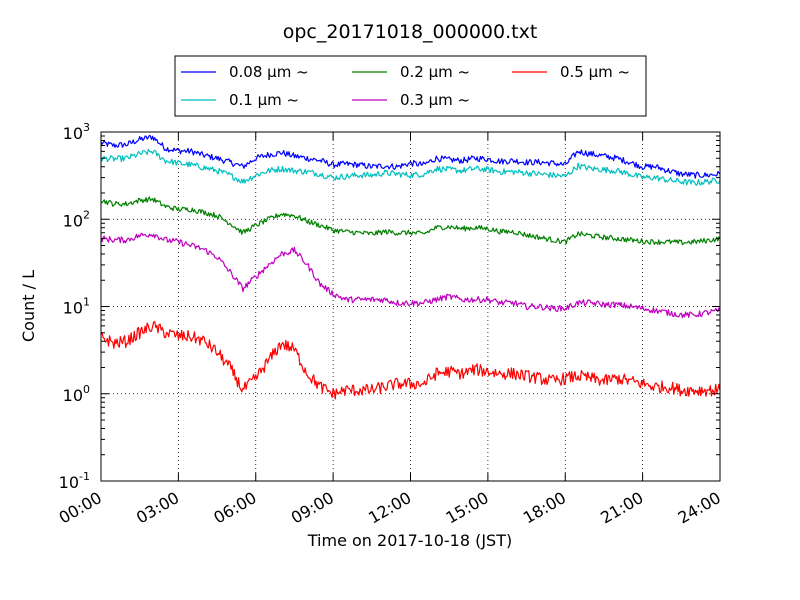 The image size is (800, 600). Describe the element at coordinates (74, 481) in the screenshot. I see `y-tick-label: 10⁻¹` at that location.